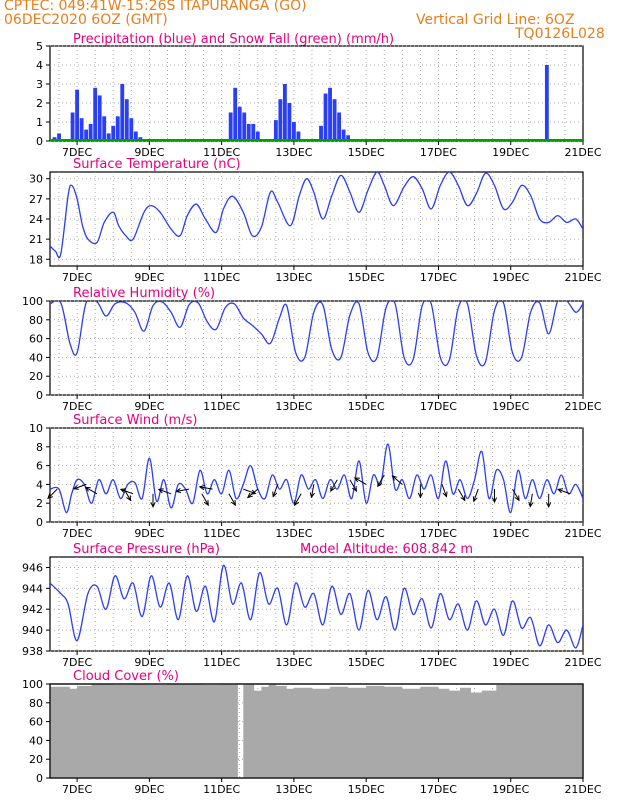 This screenshot has width=618, height=800. I want to click on y-tick-label: 30, so click(36, 179).